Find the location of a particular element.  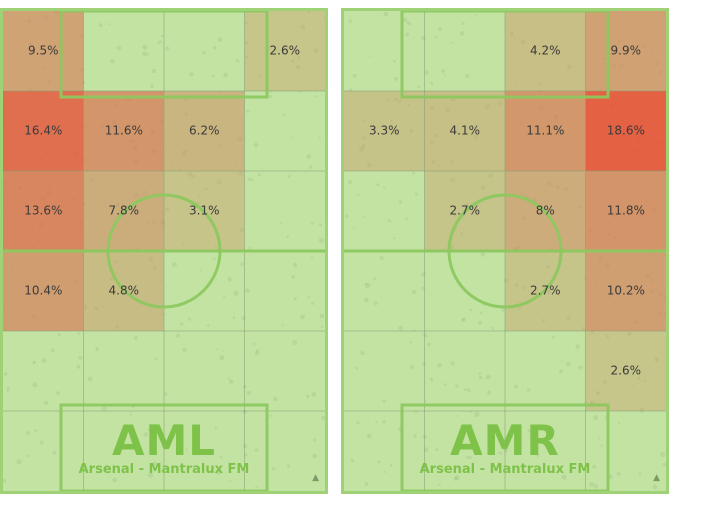

cell-value-label: 6.2% is located at coordinates (204, 131).